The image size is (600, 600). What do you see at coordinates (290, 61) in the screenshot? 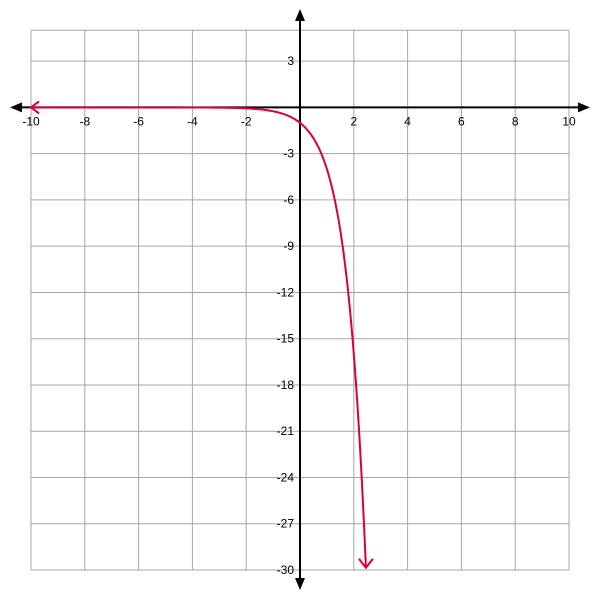
I see `y-tick-label: 3` at bounding box center [290, 61].